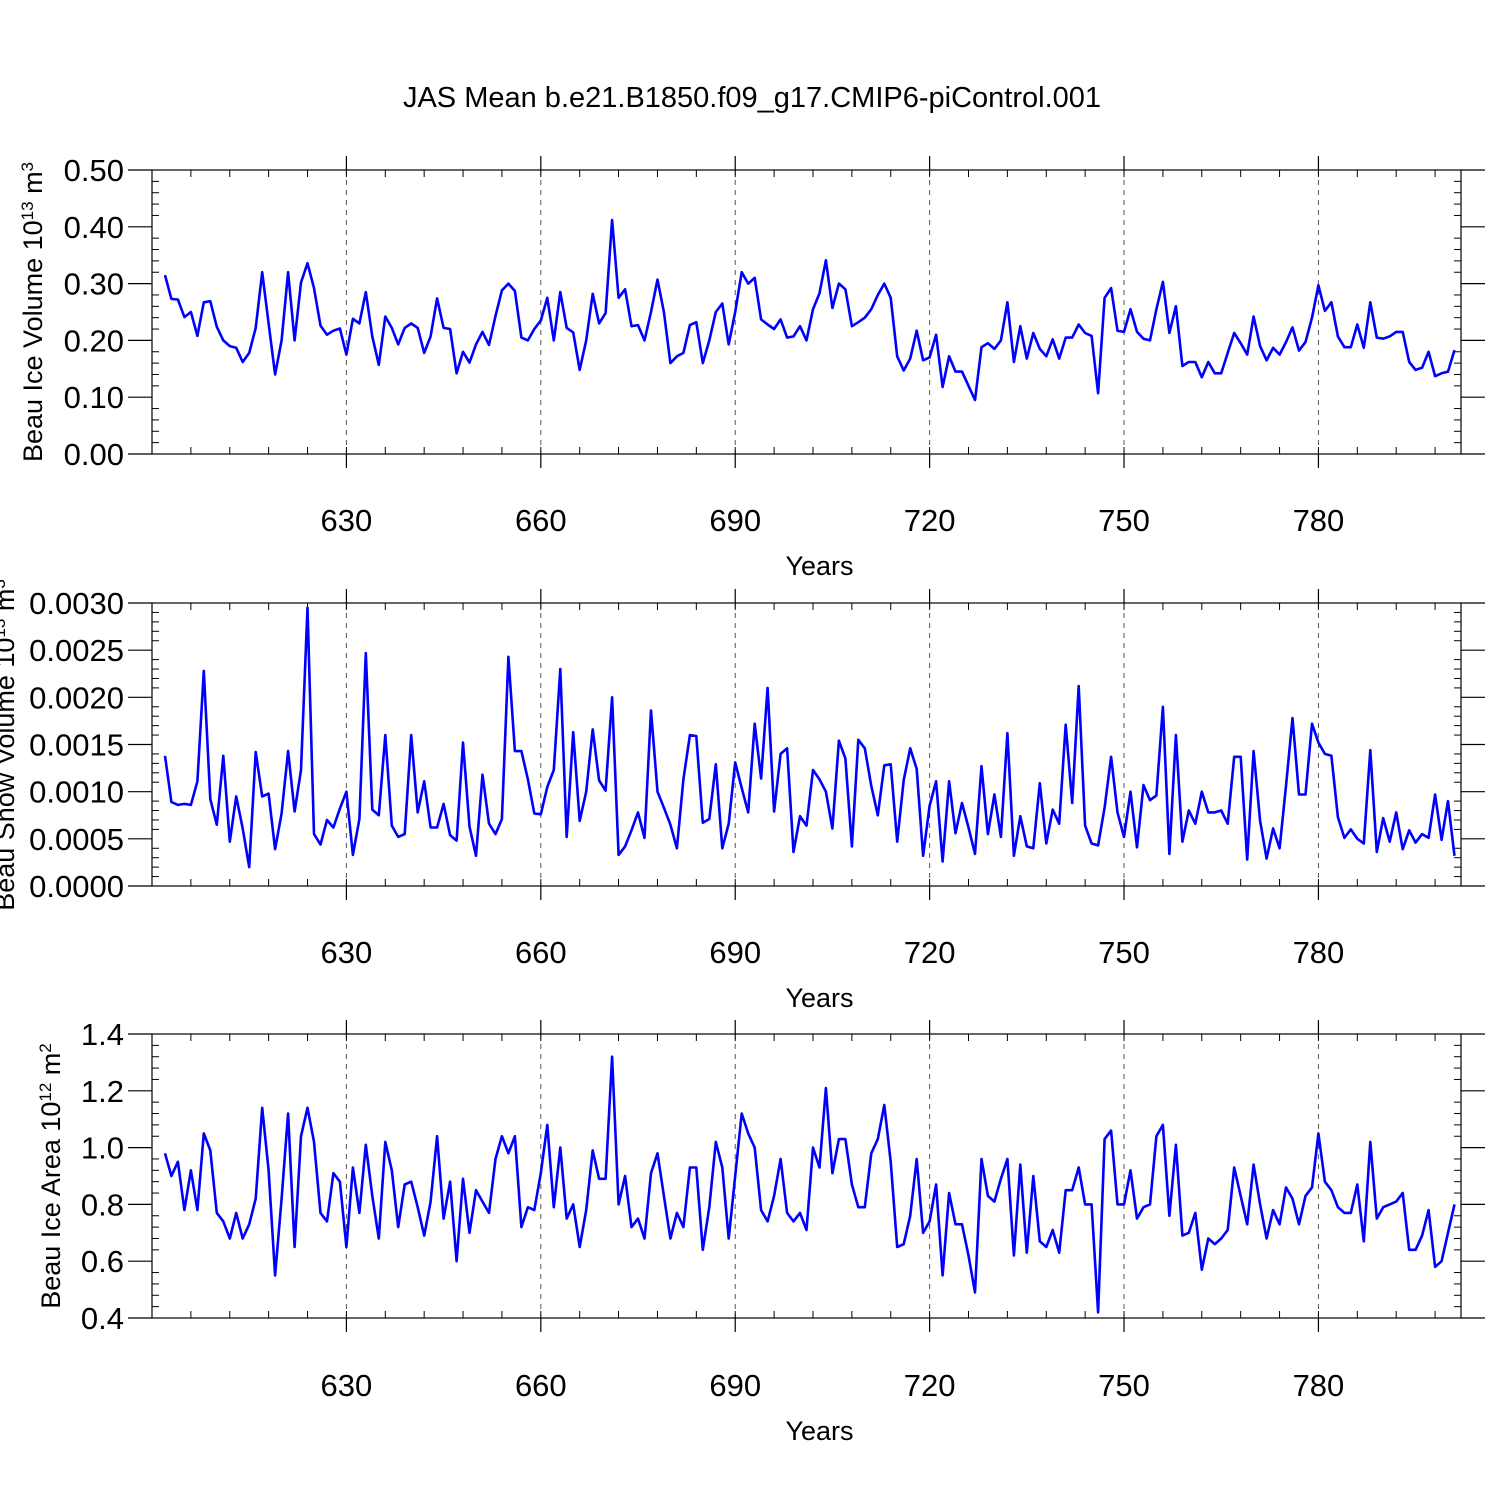 This screenshot has width=1500, height=1500. Describe the element at coordinates (10, 774) in the screenshot. I see `y-axis-label-text: Beau Snow Volume 10` at that location.